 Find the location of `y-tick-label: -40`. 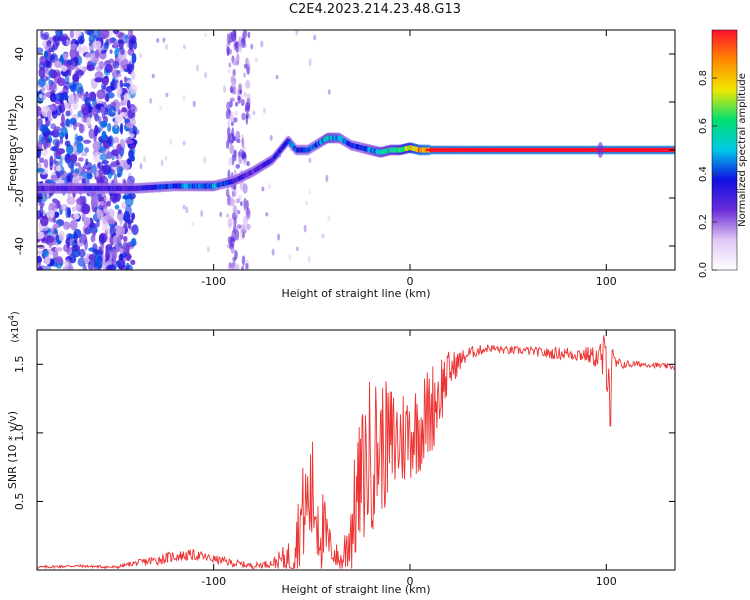

y-tick-label: -40 is located at coordinates (19, 246).